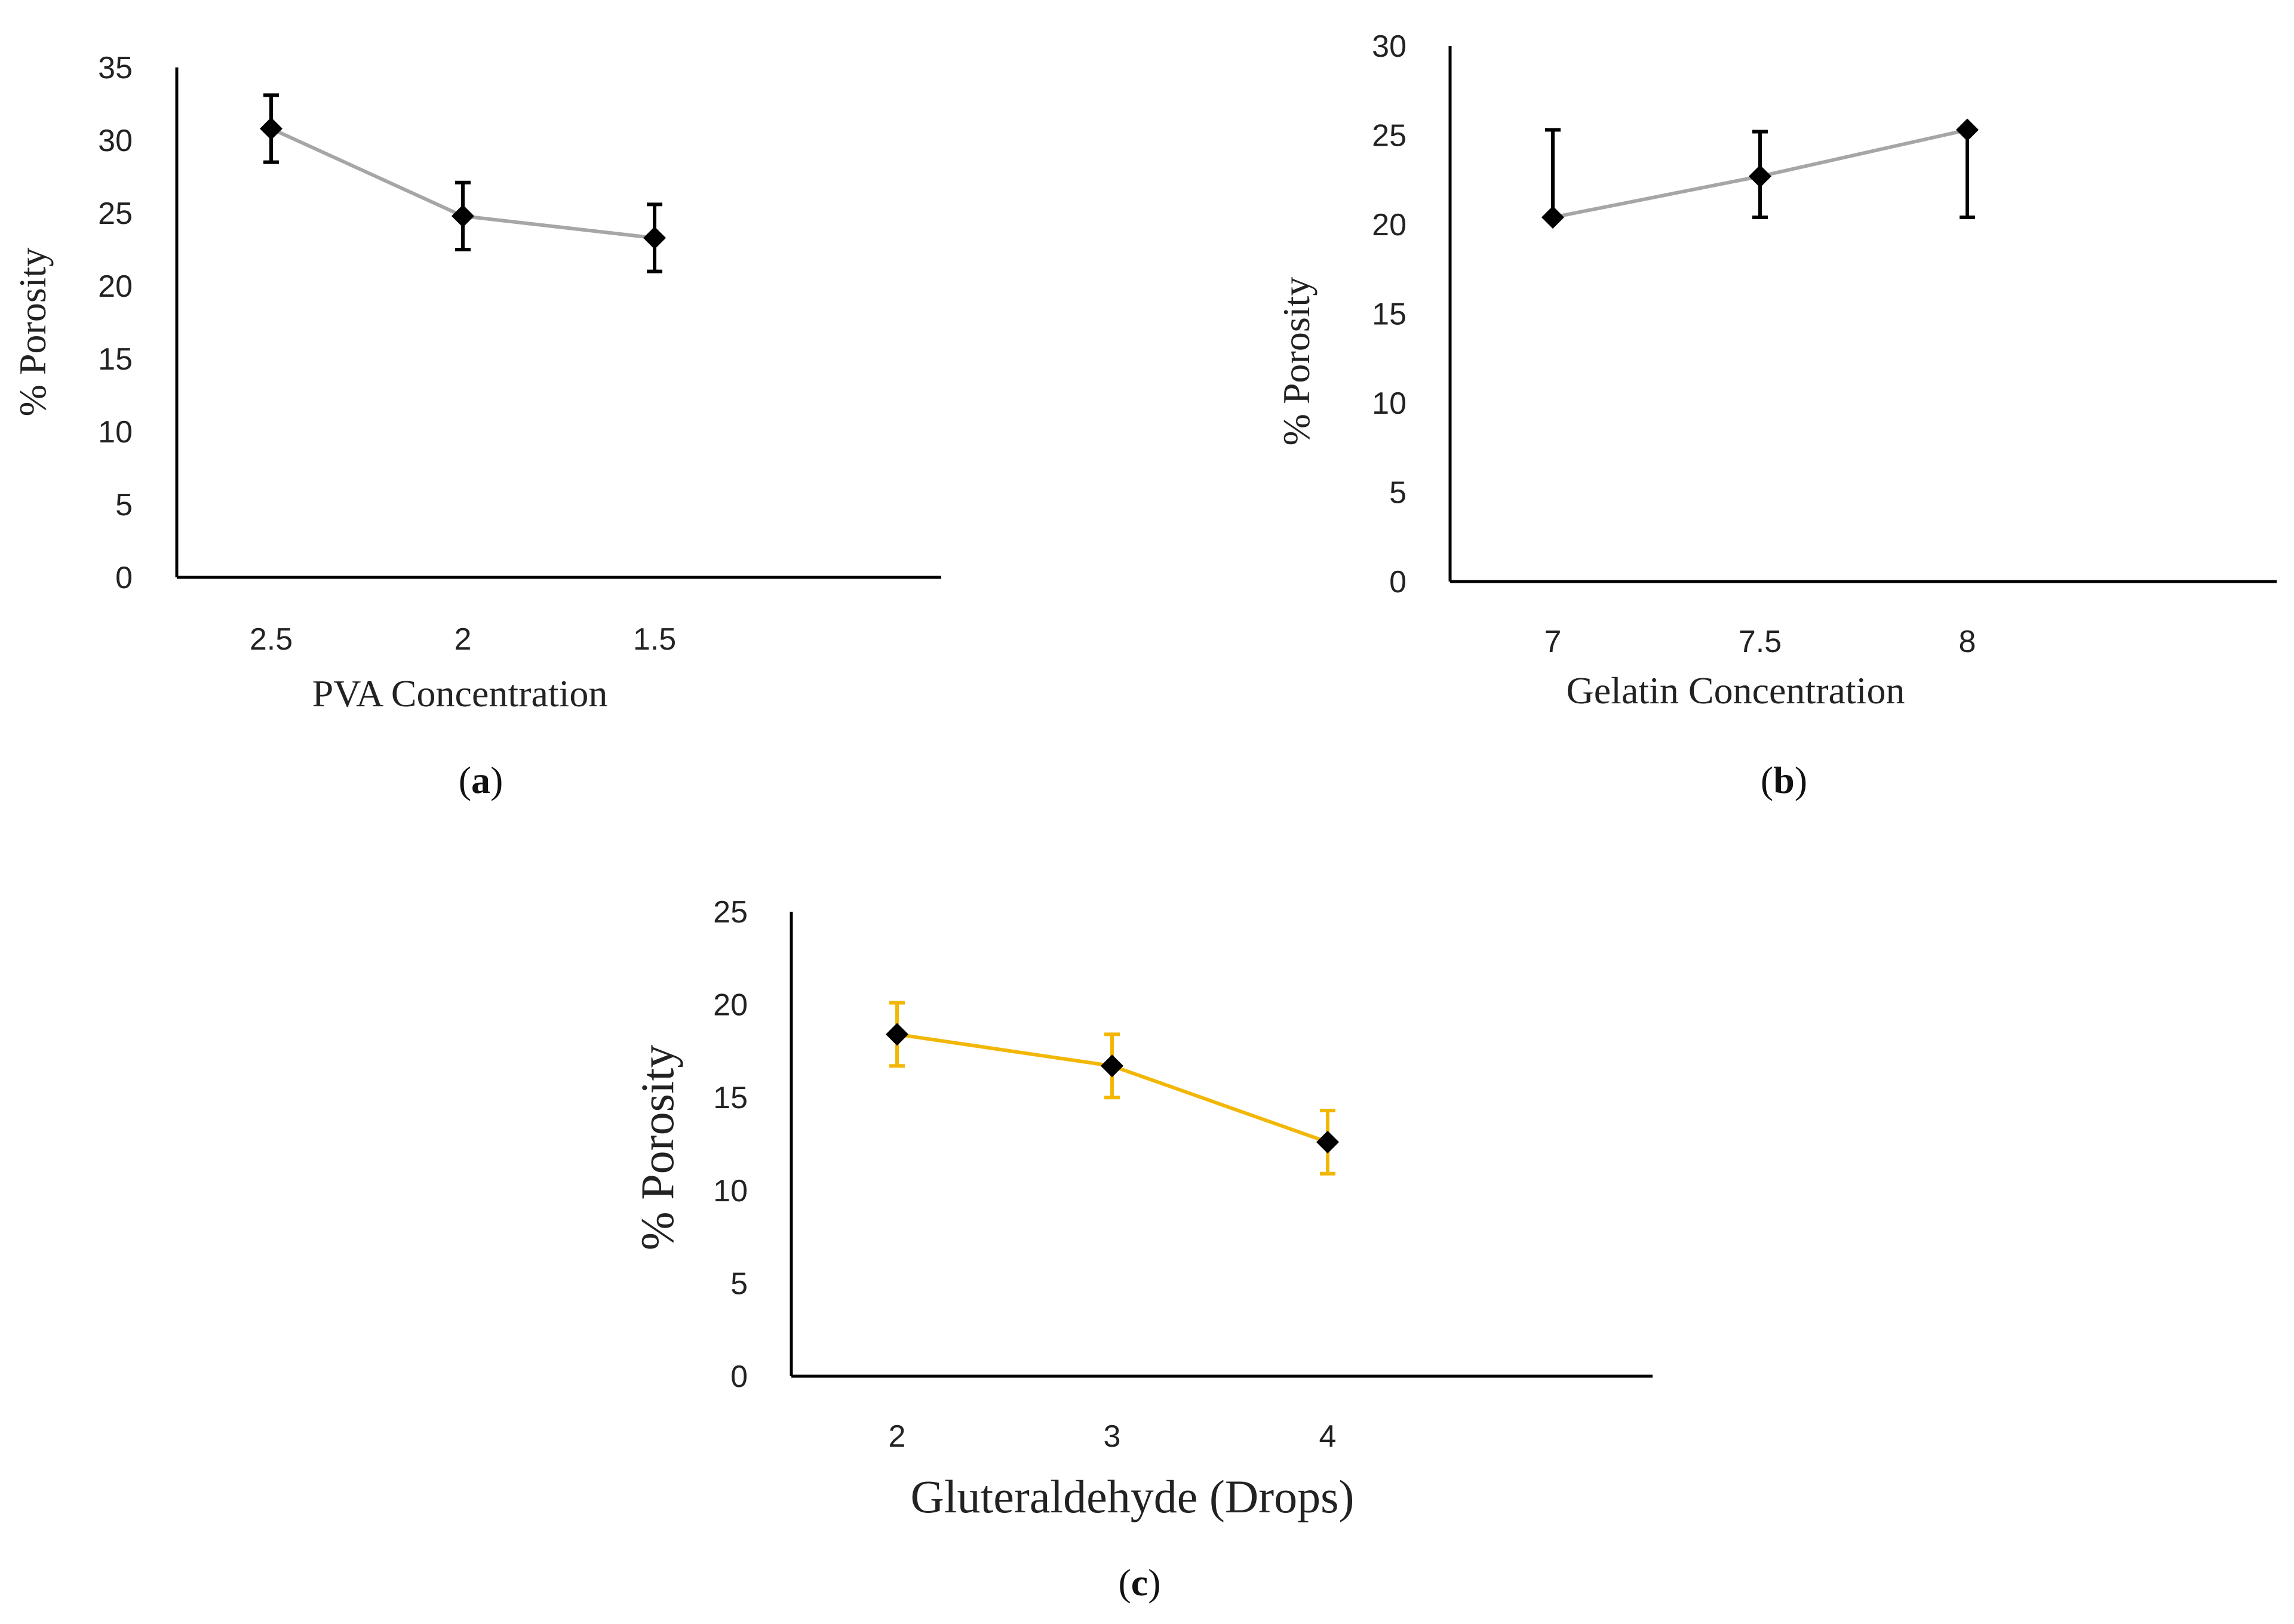  I want to click on panel-label: (c), so click(1139, 1582).